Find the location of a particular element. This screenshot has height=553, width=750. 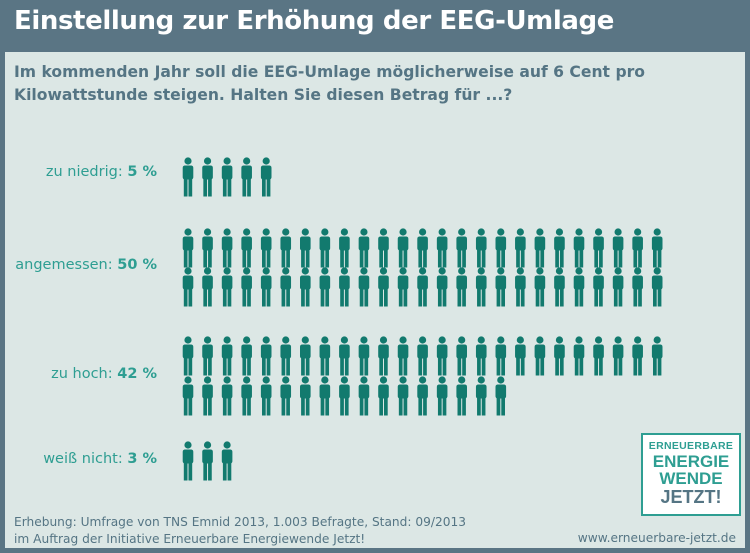

energiewende-logo: ERNEUERBARE ENERGIE WENDE JETZT! is located at coordinates (691, 474).